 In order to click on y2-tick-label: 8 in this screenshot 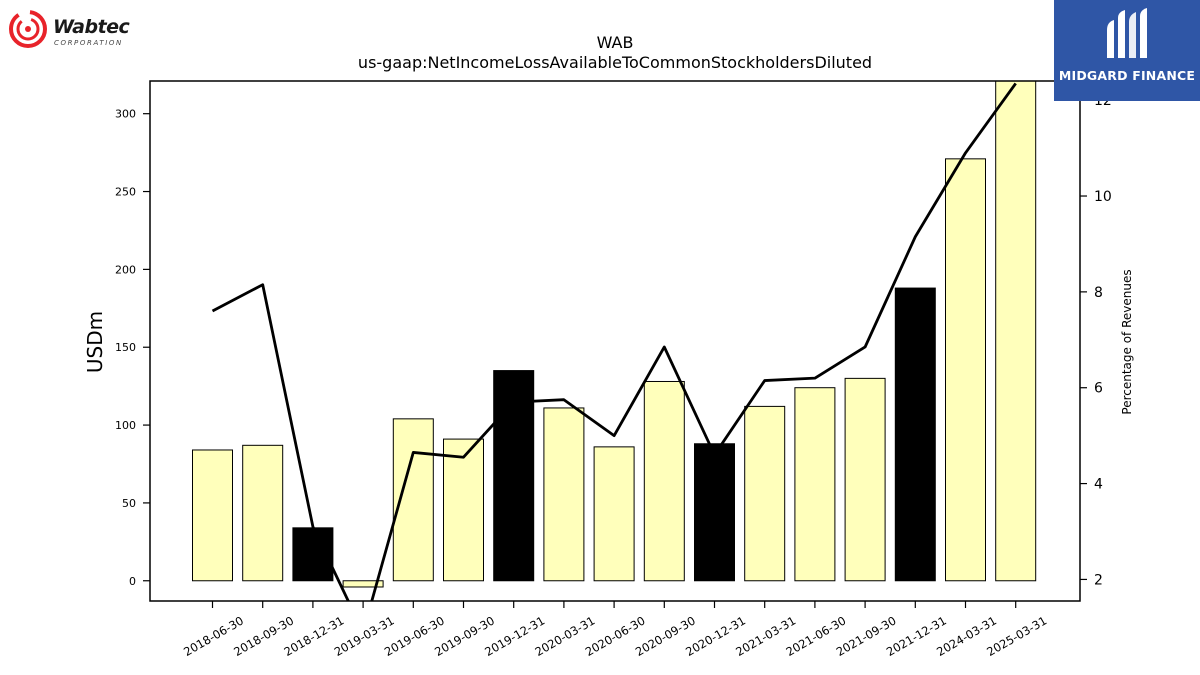, I will do `click(1098, 293)`.